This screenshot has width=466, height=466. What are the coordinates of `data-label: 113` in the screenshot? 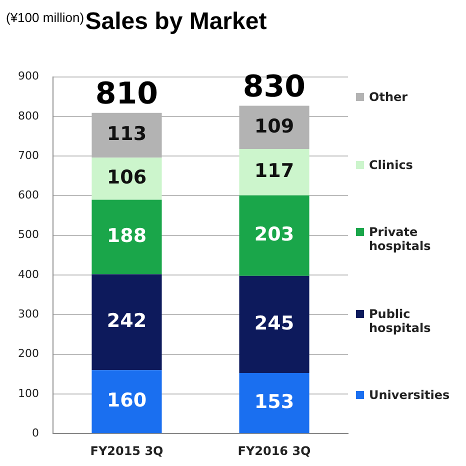 It's located at (126, 134).